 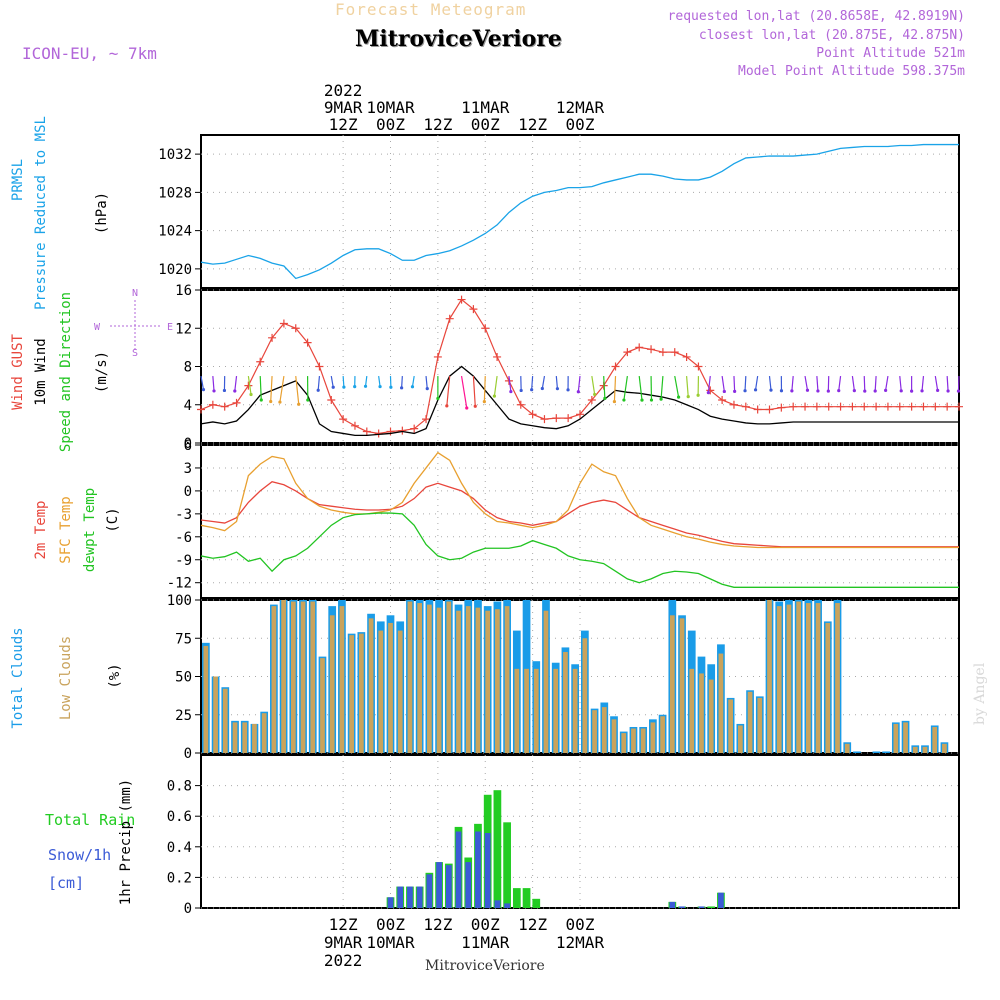 What do you see at coordinates (485, 107) in the screenshot?
I see `top-date-label: 11MAR` at bounding box center [485, 107].